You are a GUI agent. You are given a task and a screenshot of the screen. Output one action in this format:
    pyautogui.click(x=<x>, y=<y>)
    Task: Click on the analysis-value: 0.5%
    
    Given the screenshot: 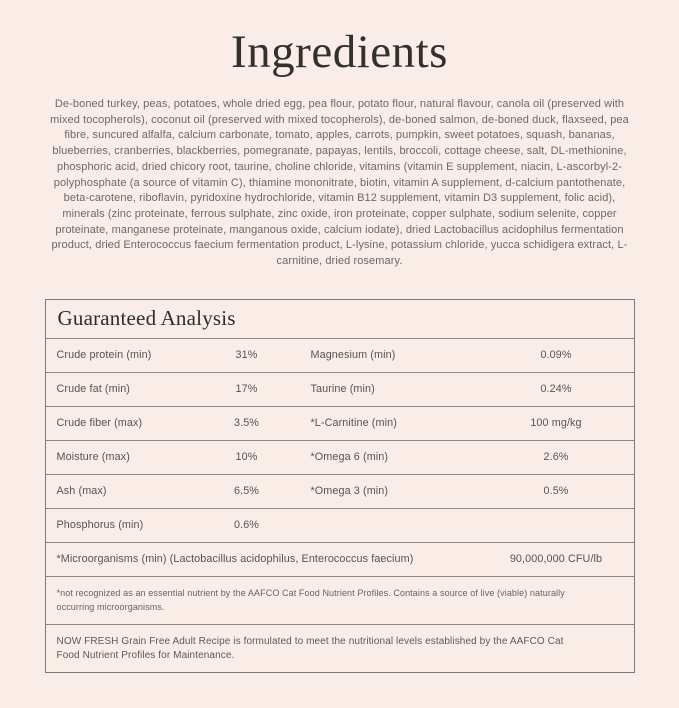 What is the action you would take?
    pyautogui.click(x=556, y=491)
    